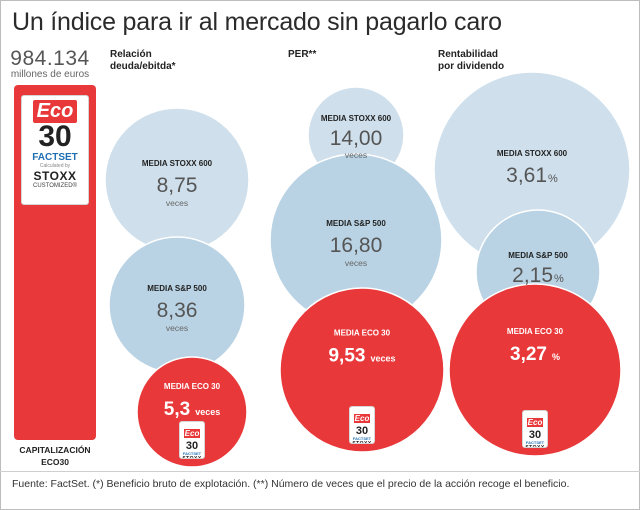  Describe the element at coordinates (55, 456) in the screenshot. I see `capitalization-label: CAPITALIZACIÓN ECO30` at that location.